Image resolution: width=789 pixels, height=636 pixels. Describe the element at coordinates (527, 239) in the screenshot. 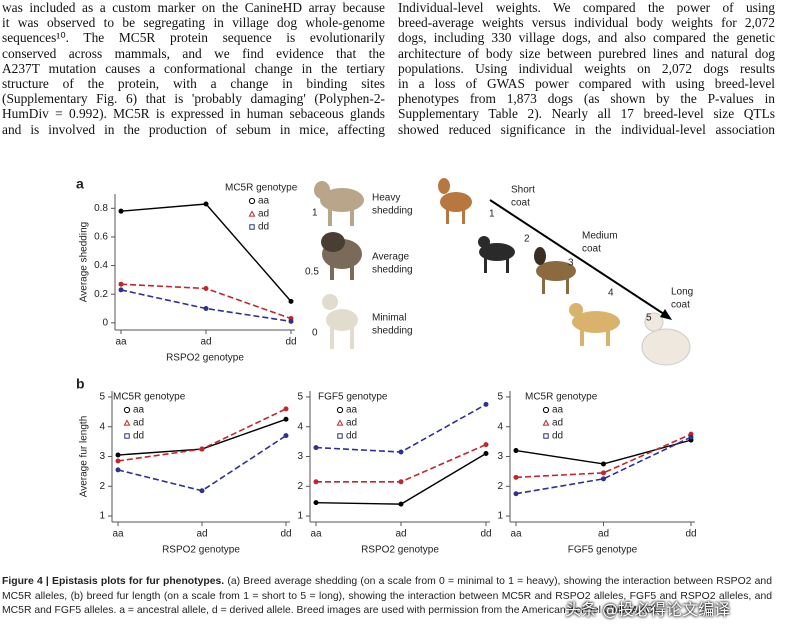

I see `scale-step: 2` at that location.